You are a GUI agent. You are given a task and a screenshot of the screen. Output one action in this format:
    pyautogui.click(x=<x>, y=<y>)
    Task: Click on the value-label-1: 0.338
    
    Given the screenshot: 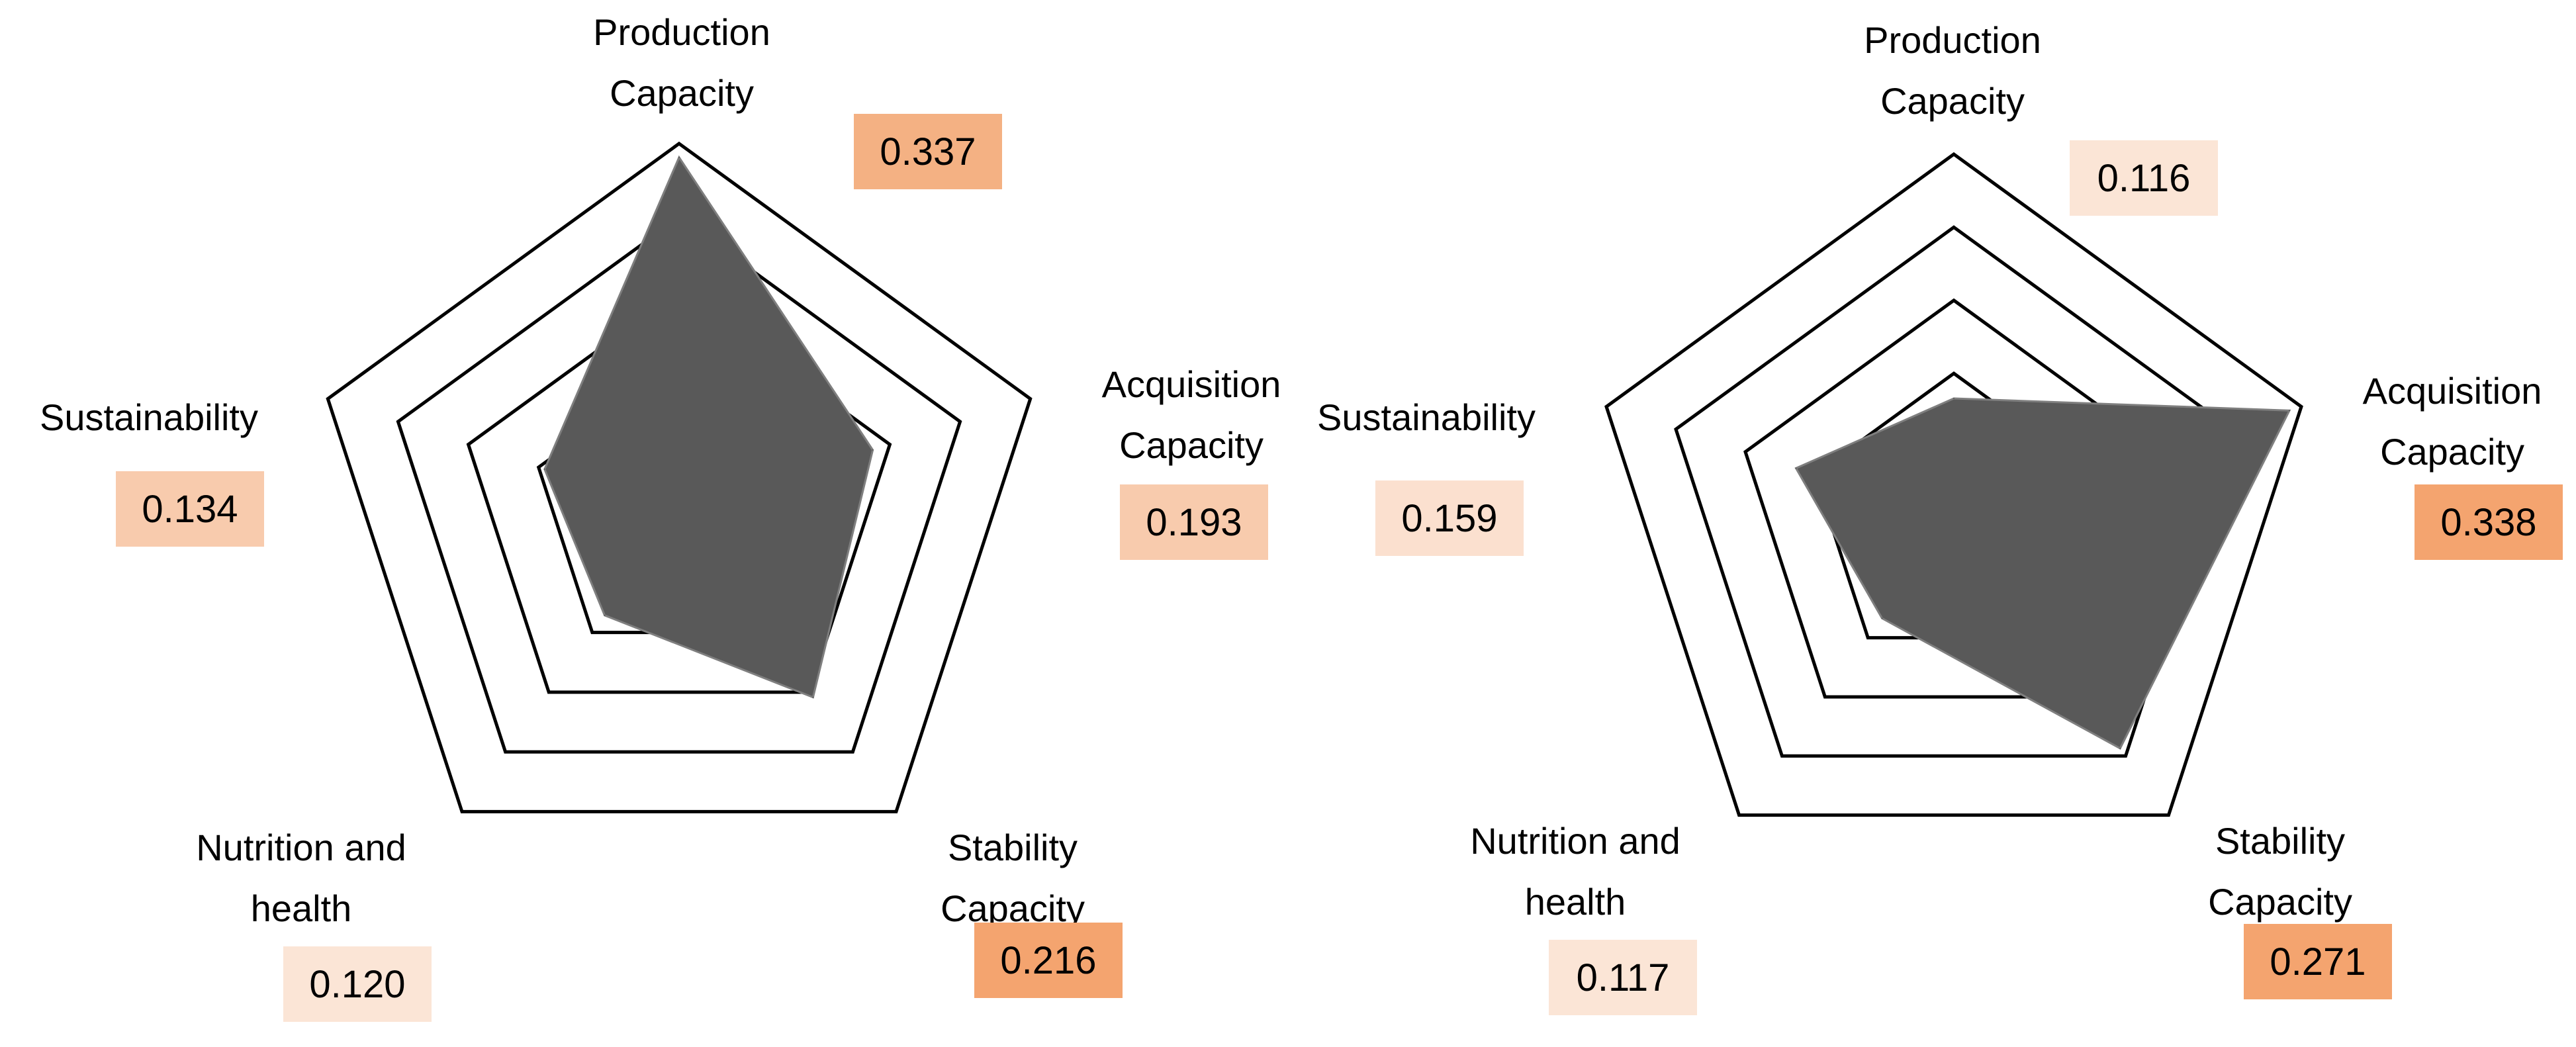 What is the action you would take?
    pyautogui.click(x=2488, y=522)
    